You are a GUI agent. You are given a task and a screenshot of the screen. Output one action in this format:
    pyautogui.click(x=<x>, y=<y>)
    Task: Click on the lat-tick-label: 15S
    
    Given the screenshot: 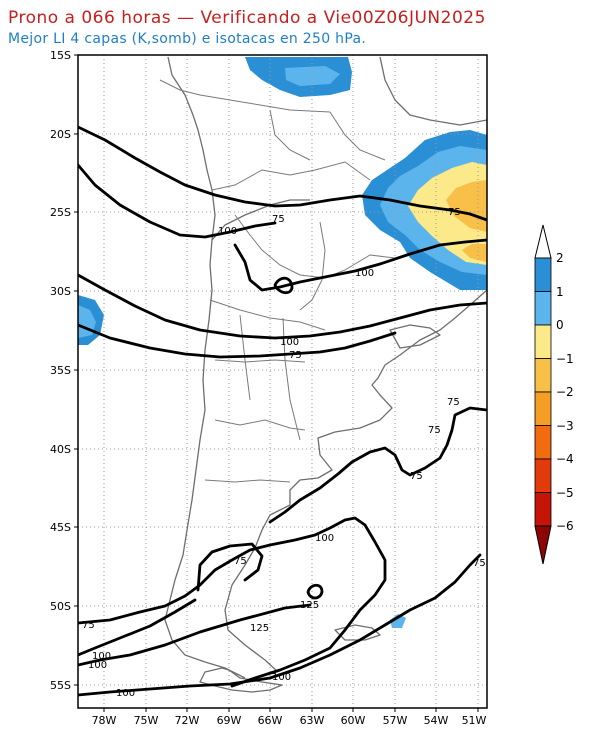 What is the action you would take?
    pyautogui.click(x=60, y=55)
    